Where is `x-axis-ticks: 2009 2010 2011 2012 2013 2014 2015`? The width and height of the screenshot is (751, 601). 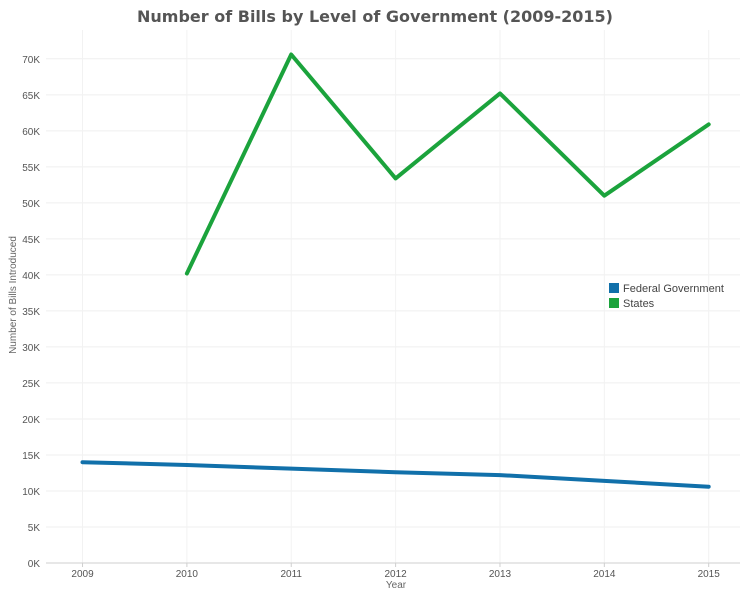
x-axis-ticks: 2009 2010 2011 2012 2013 2014 2015 is located at coordinates (395, 571).